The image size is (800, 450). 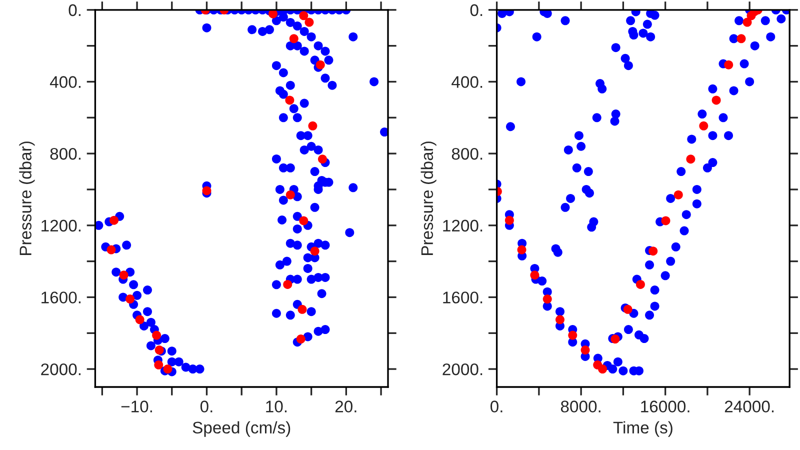 What do you see at coordinates (665, 406) in the screenshot?
I see `x-tick-label: 16000.` at bounding box center [665, 406].